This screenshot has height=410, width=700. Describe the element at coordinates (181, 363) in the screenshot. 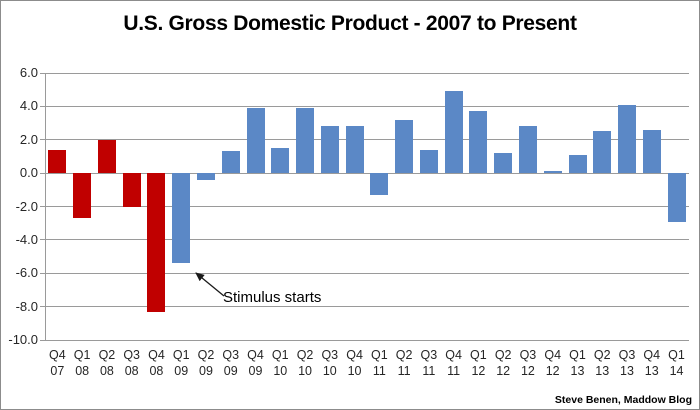

I see `x-tick-label-q1-09: Q1 09` at that location.